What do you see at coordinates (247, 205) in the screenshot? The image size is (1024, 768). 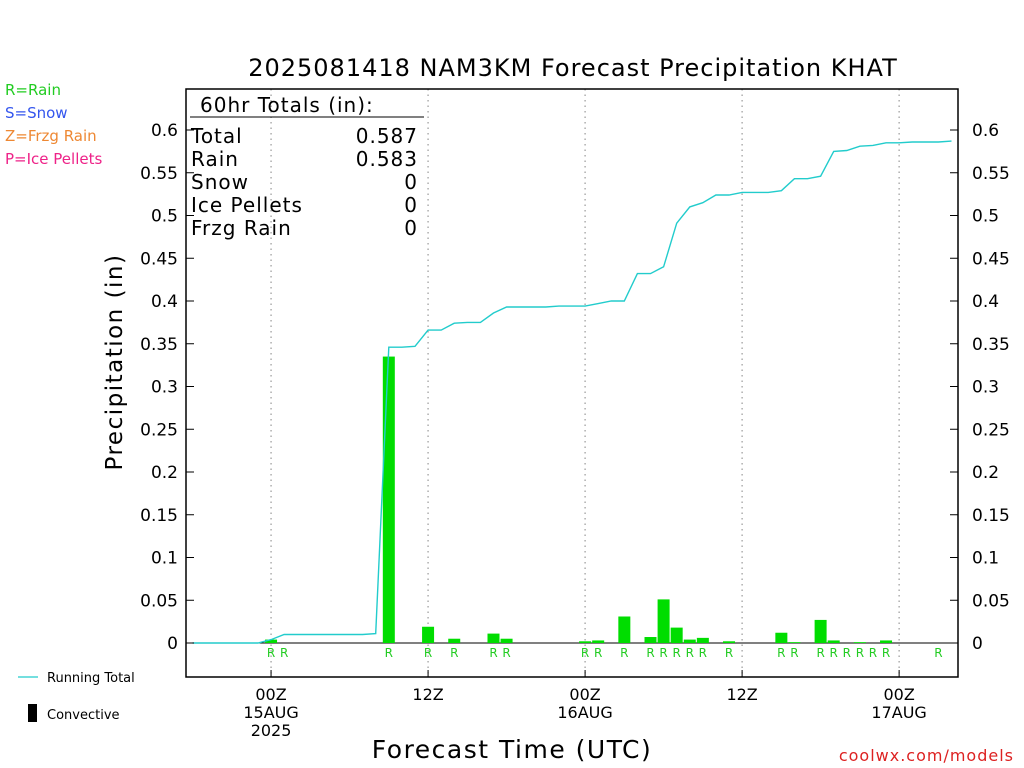 I see `totals-label-ice-pellets: Ice Pellets` at bounding box center [247, 205].